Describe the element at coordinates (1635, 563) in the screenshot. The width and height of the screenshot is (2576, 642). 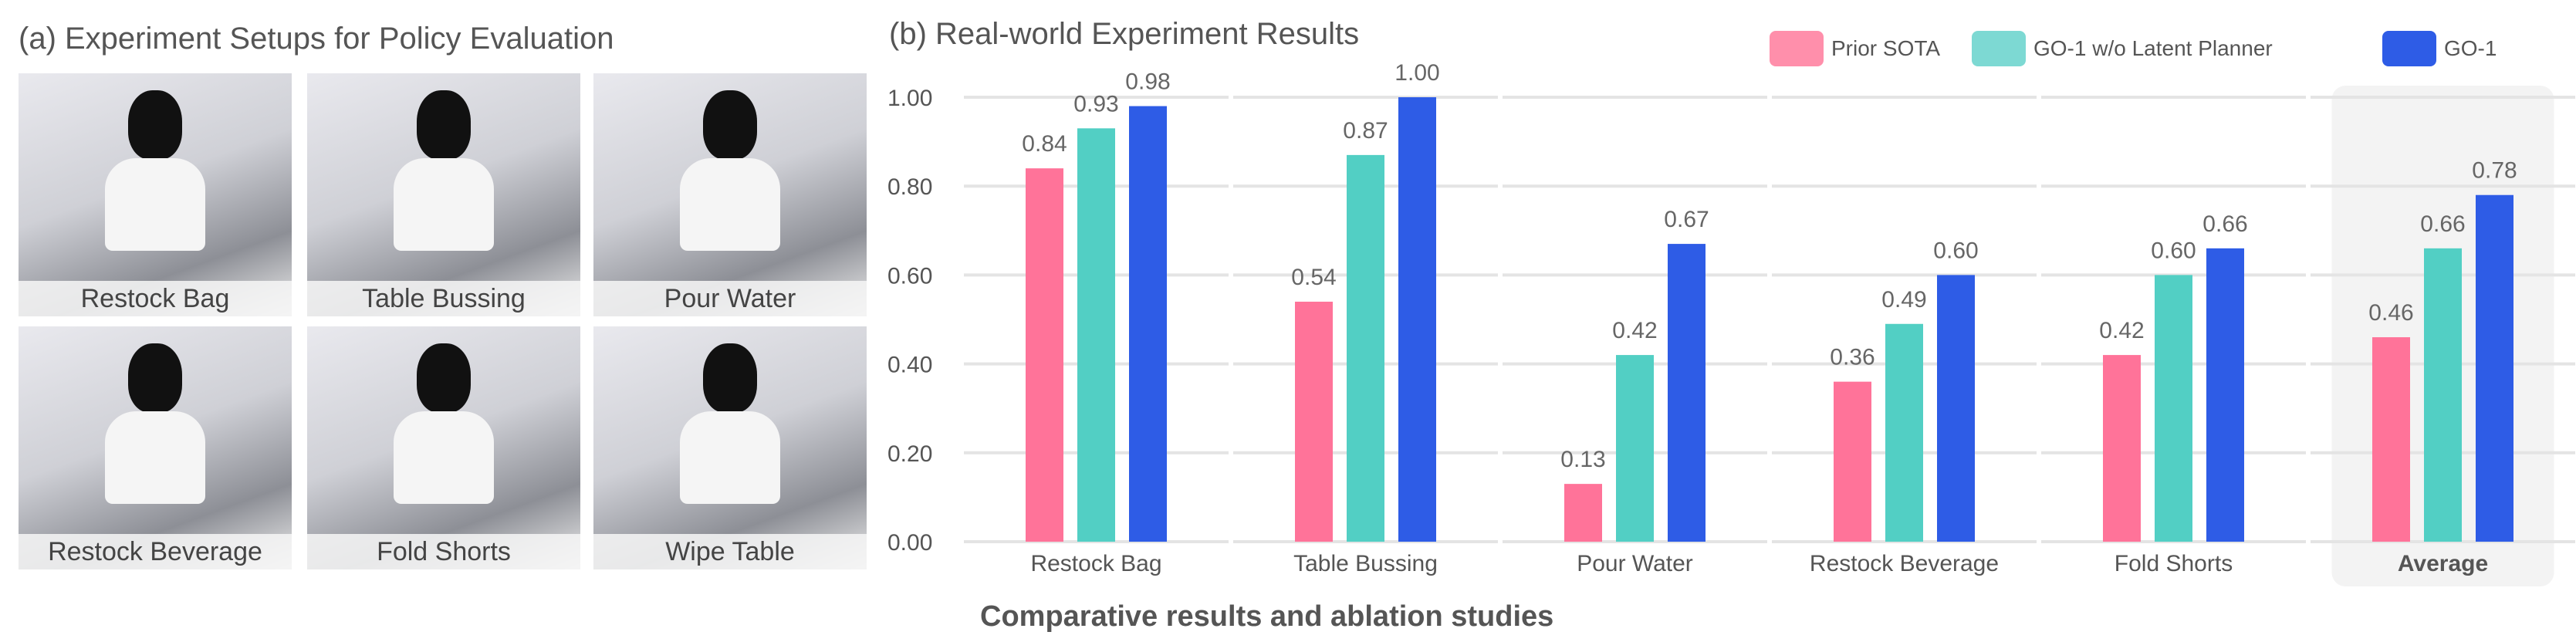
I see `x-category-label: Pour Water` at that location.